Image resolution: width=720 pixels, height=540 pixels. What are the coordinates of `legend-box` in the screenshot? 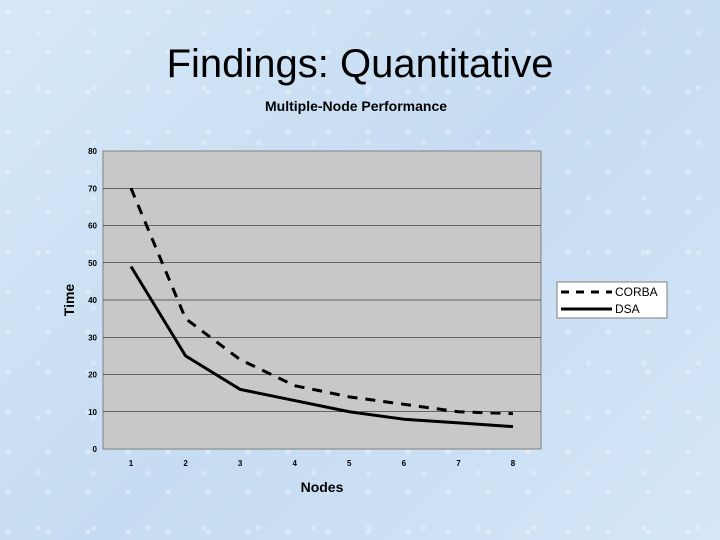 It's located at (612, 300).